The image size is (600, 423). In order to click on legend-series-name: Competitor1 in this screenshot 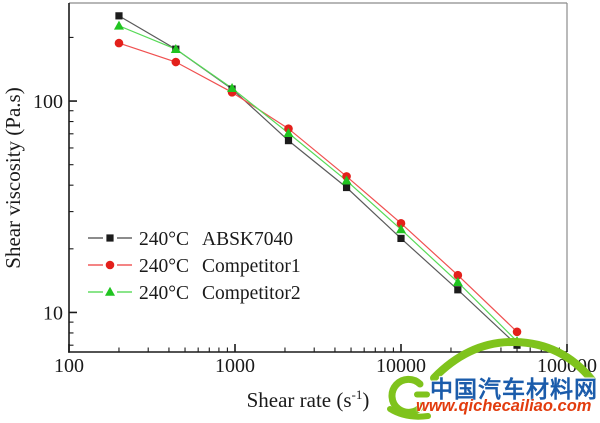, I will do `click(251, 266)`.